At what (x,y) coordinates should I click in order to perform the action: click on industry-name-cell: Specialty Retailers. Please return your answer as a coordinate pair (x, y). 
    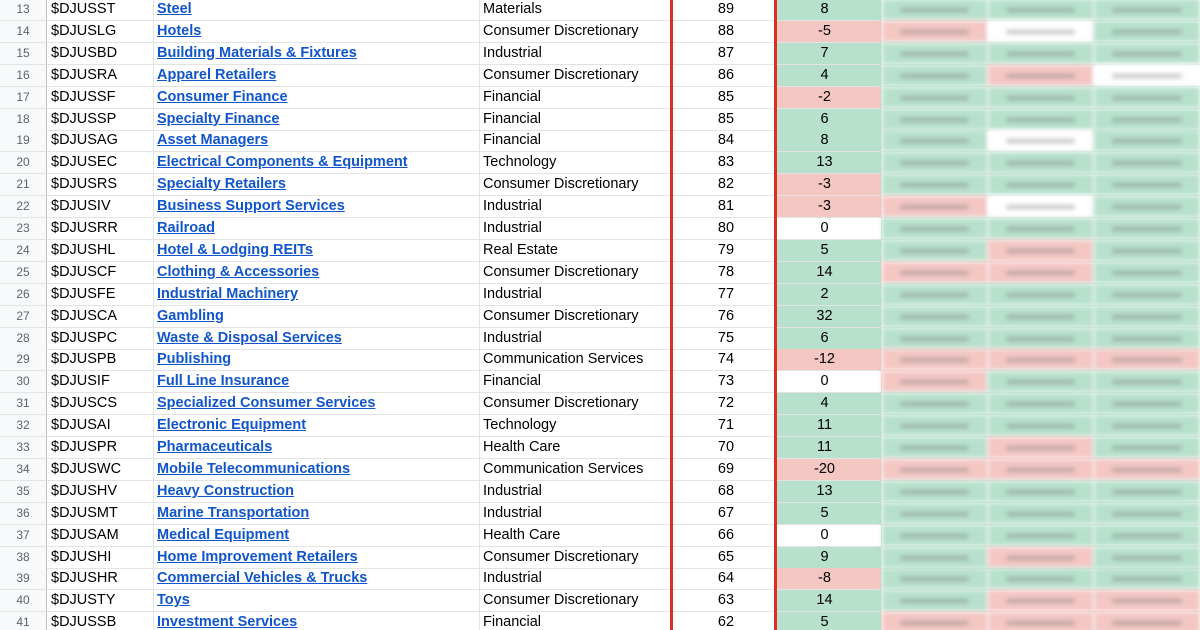
    Looking at the image, I should click on (317, 185).